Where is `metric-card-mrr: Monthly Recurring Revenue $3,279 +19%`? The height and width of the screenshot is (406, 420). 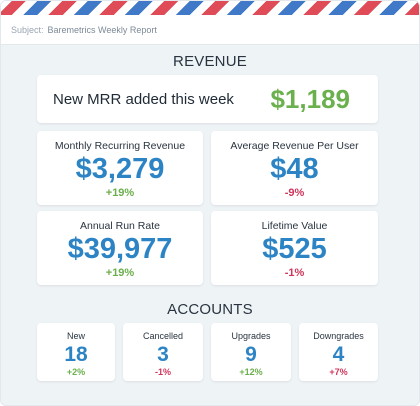
metric-card-mrr: Monthly Recurring Revenue $3,279 +19% is located at coordinates (120, 168).